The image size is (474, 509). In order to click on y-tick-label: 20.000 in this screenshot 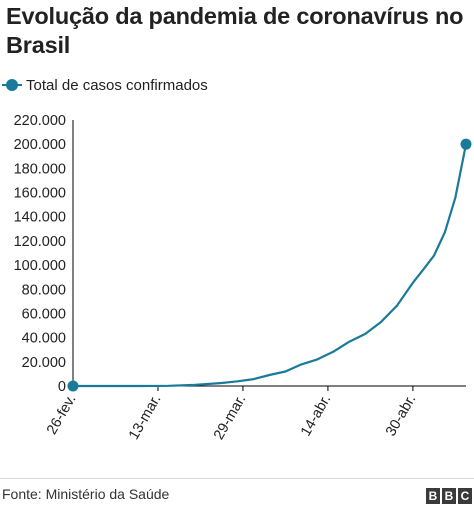, I will do `click(44, 363)`.